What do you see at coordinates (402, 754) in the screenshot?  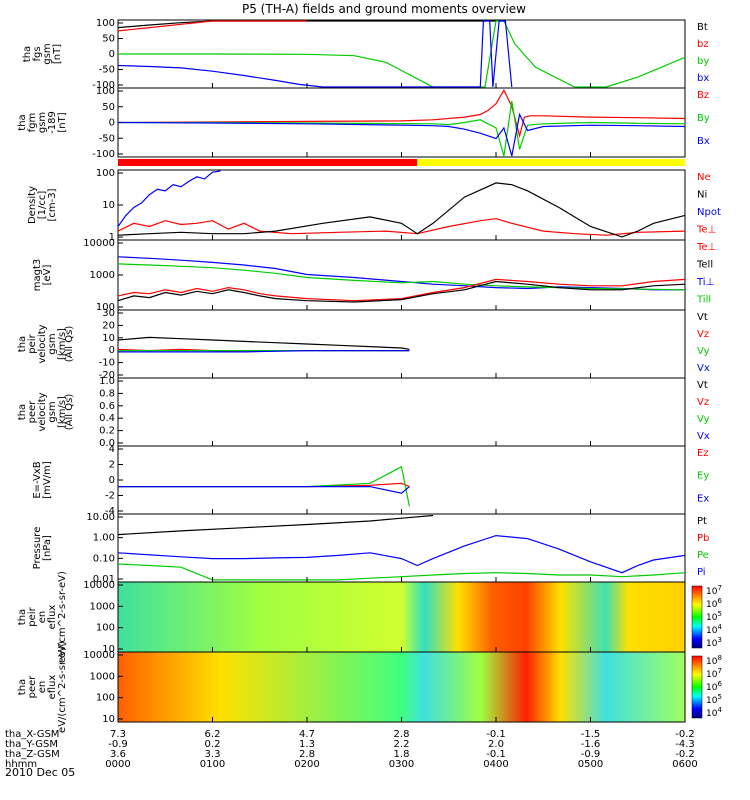 I see `time-axis-value: 1.8` at bounding box center [402, 754].